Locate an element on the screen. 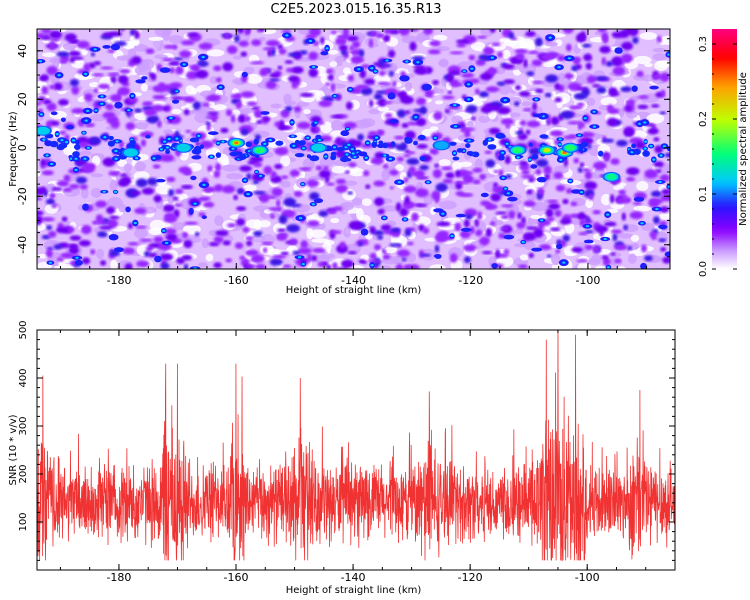  snr-x-tick-label: -160 is located at coordinates (236, 577).